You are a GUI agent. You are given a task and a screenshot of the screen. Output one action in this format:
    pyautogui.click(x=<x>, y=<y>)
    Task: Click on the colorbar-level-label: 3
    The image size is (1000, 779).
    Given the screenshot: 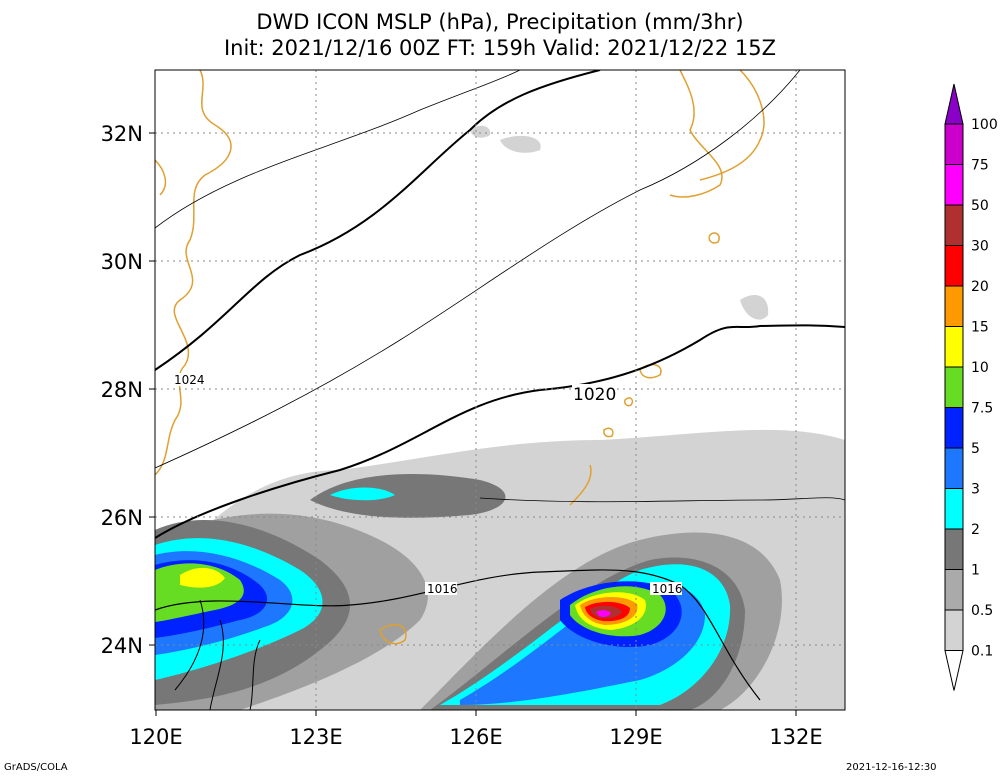 What is the action you would take?
    pyautogui.click(x=975, y=490)
    